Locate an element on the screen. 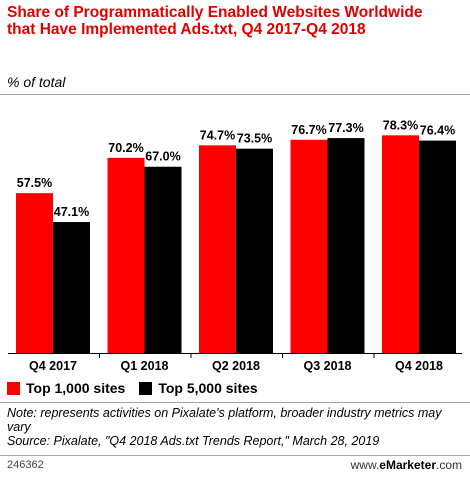  x-tick-label-2: Q2 2018 is located at coordinates (236, 366).